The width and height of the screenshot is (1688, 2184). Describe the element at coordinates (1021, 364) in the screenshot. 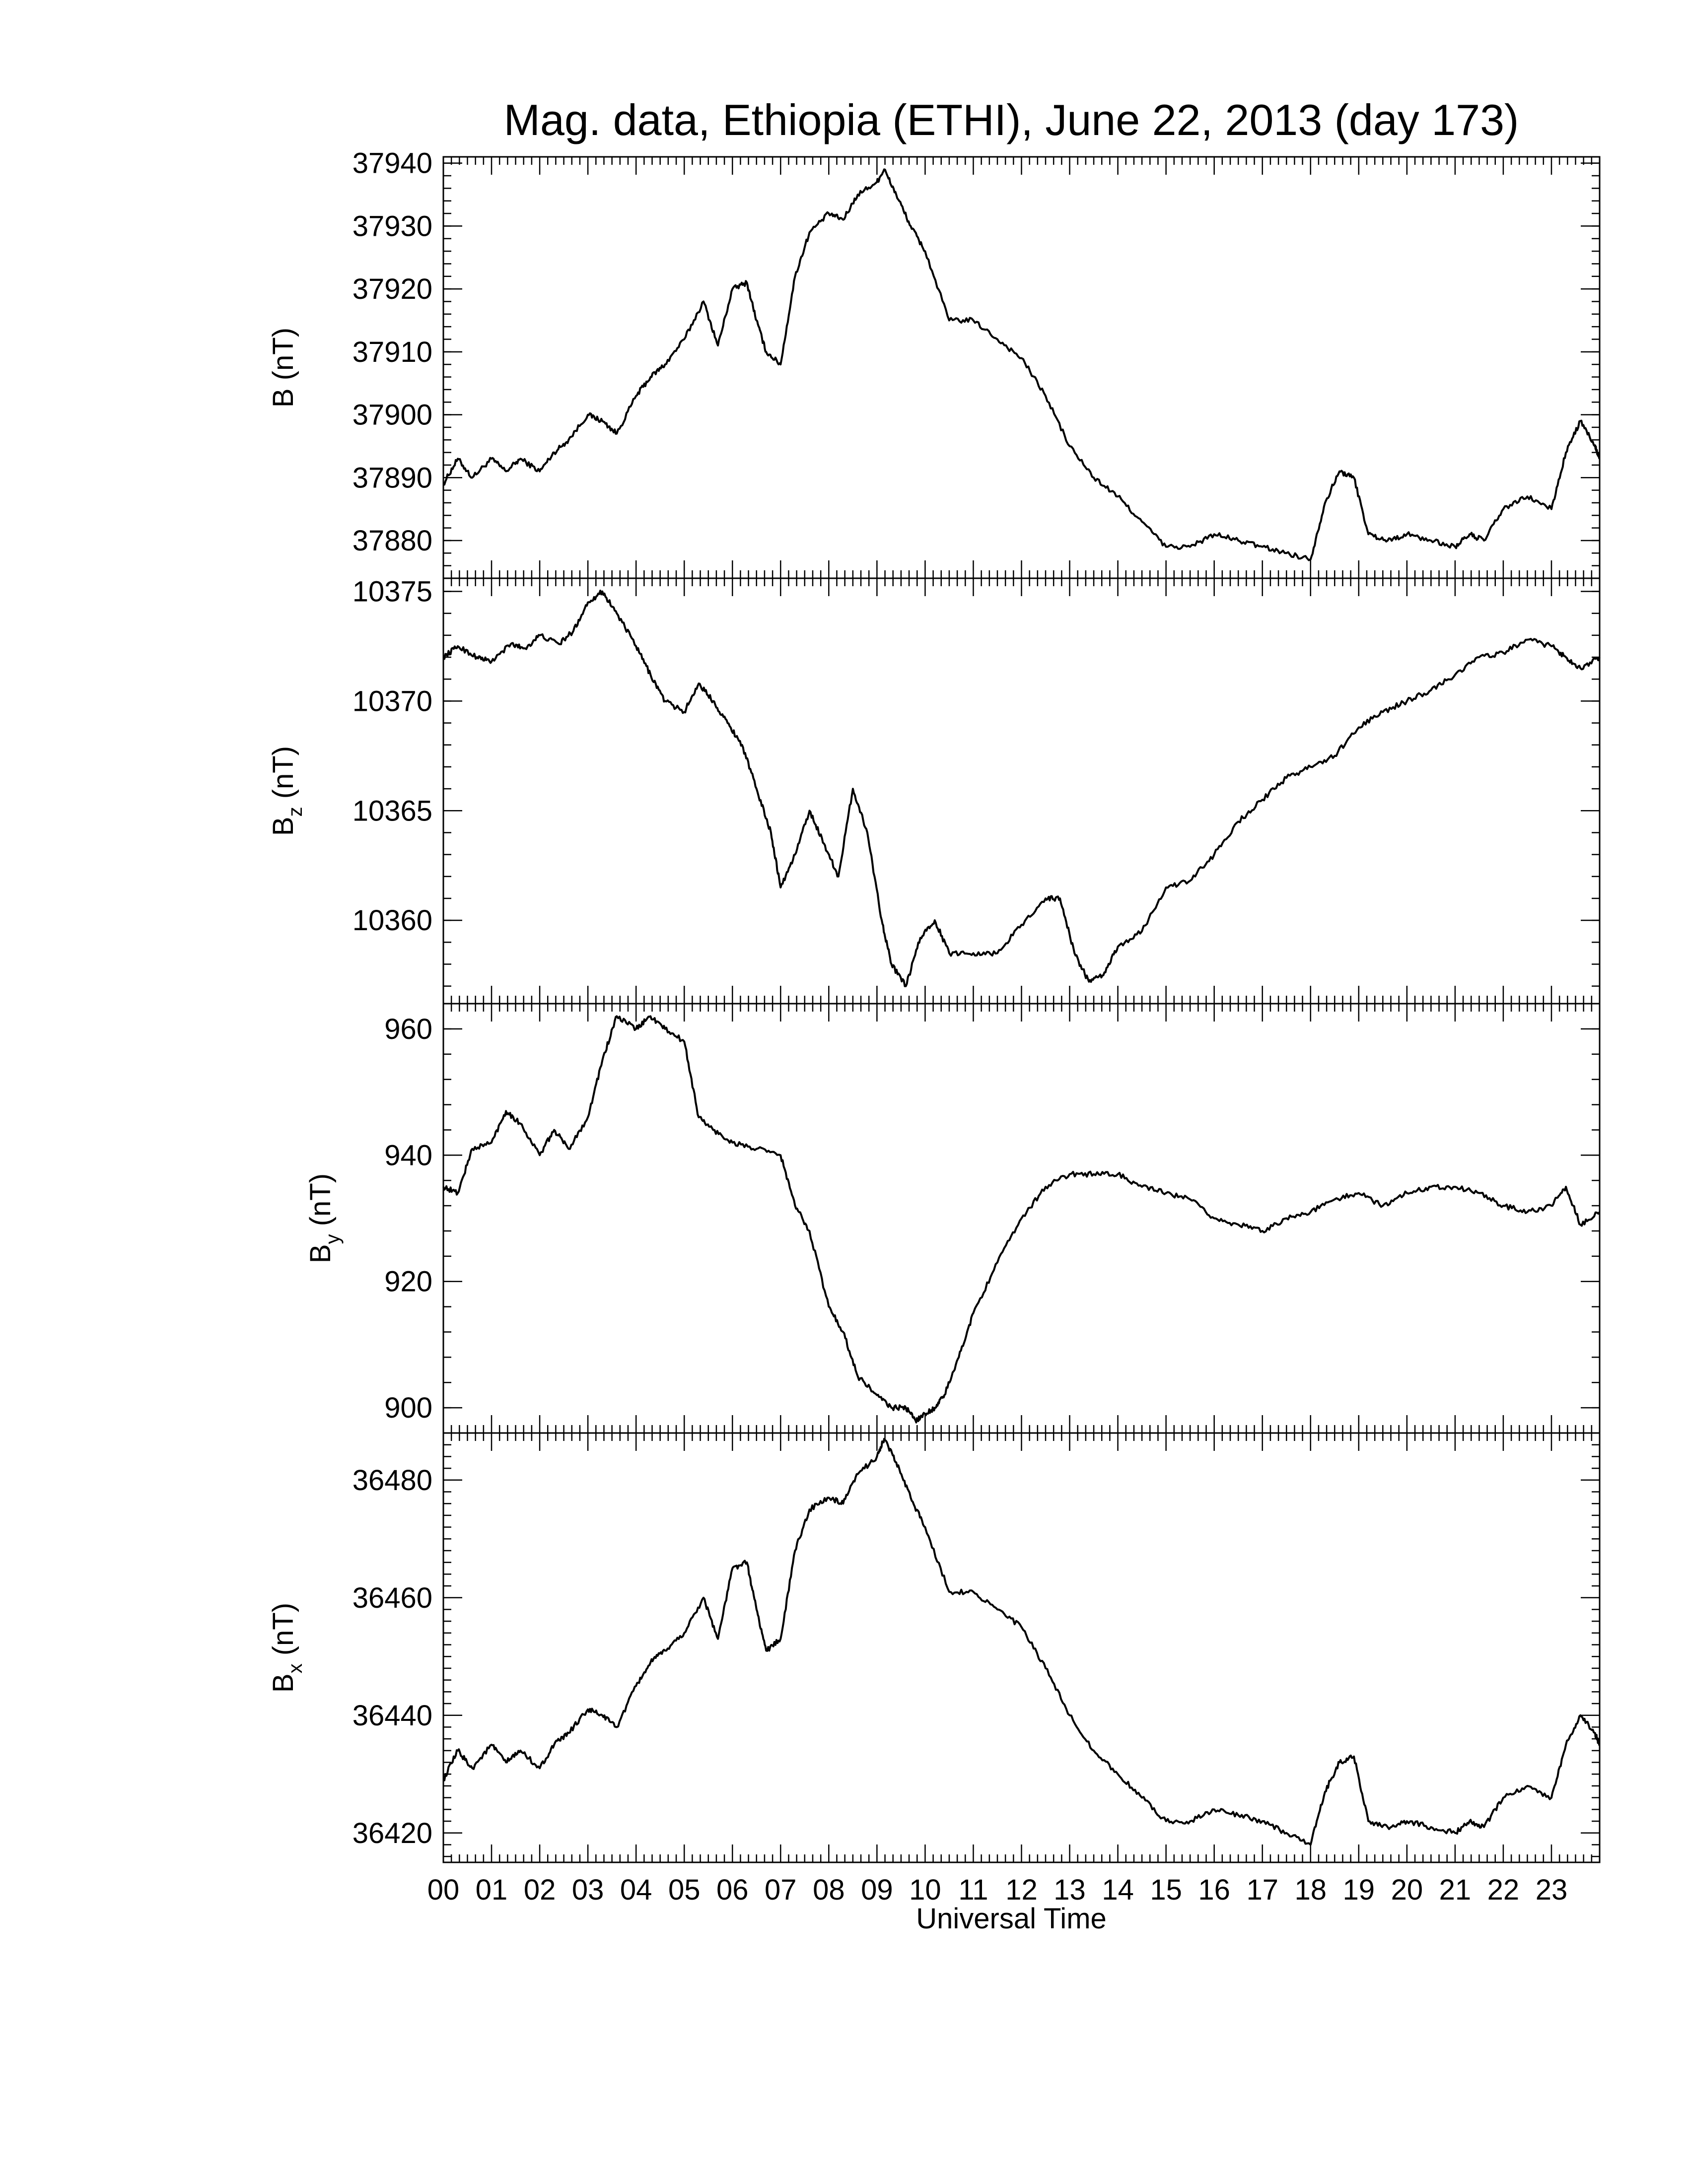

I see `series-line-b` at that location.